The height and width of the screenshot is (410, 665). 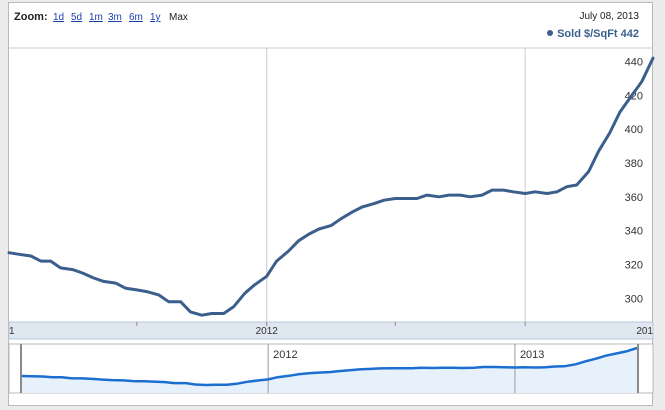 I want to click on y-tick-label: 340, so click(x=634, y=232).